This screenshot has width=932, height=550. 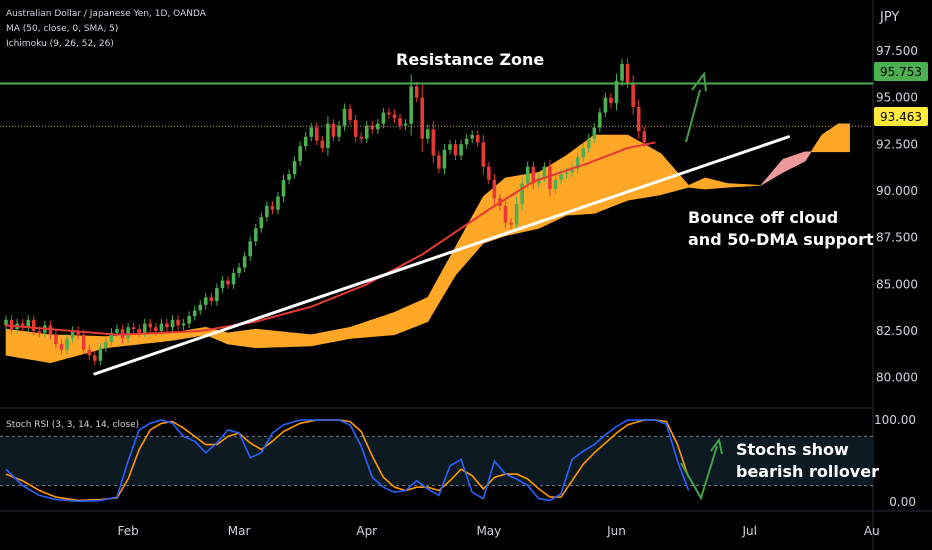 I want to click on bullish-arrow-drawing-stoch, so click(x=701, y=469).